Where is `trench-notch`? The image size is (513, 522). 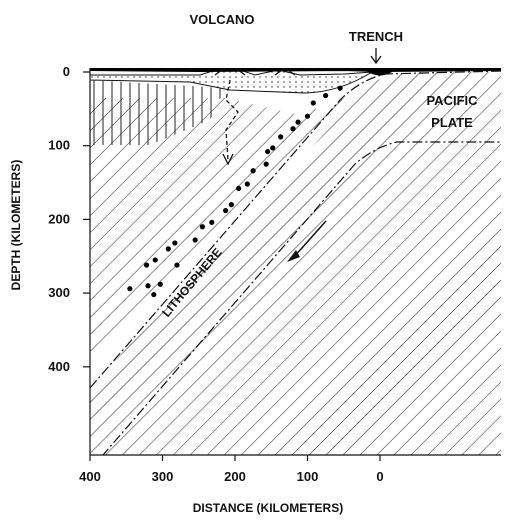 trench-notch is located at coordinates (380, 72).